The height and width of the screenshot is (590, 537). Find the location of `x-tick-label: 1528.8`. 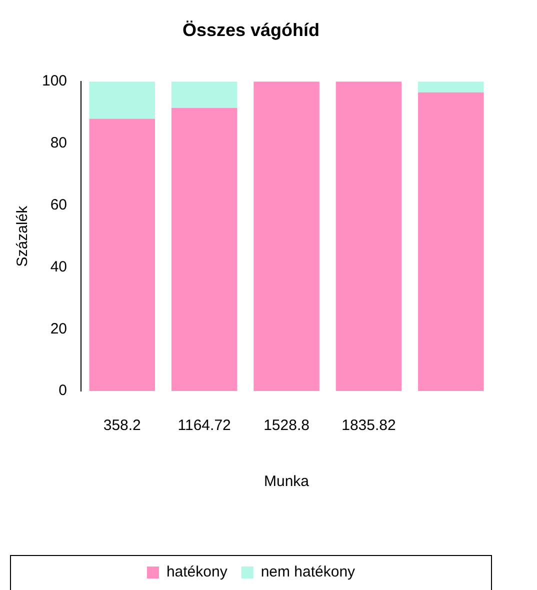

x-tick-label: 1528.8 is located at coordinates (287, 425).